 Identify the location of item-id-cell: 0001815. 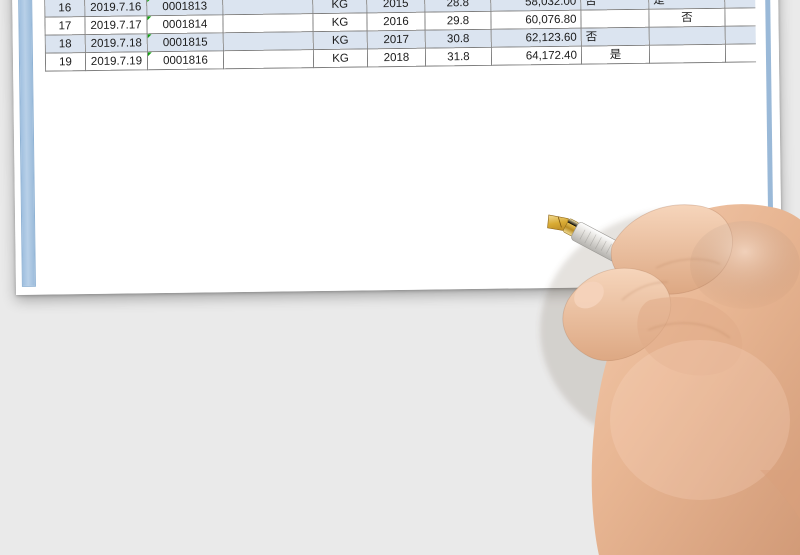
(185, 42).